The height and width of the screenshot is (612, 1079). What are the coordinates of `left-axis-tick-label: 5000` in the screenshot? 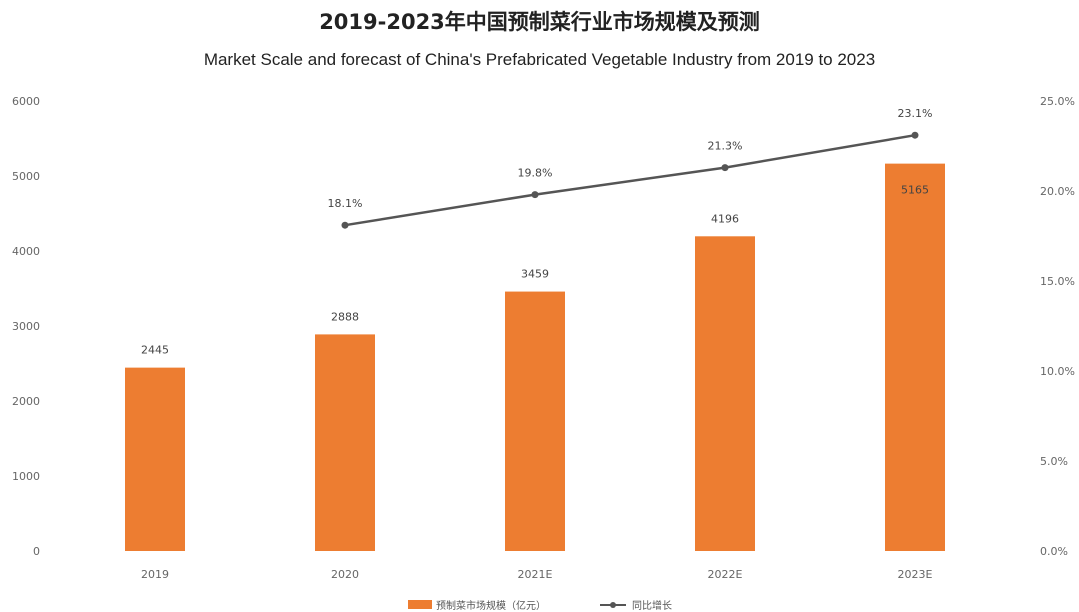 It's located at (26, 176).